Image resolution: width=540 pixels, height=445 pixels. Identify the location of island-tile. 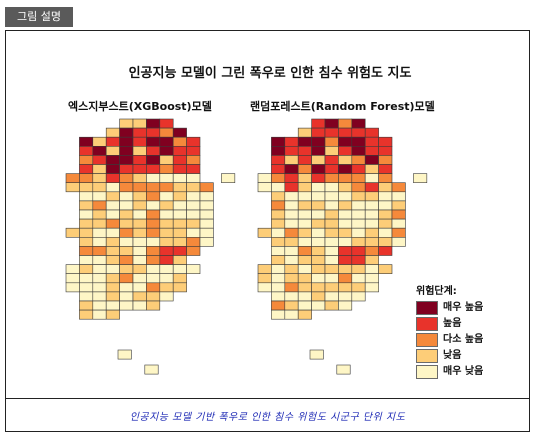
(124, 354).